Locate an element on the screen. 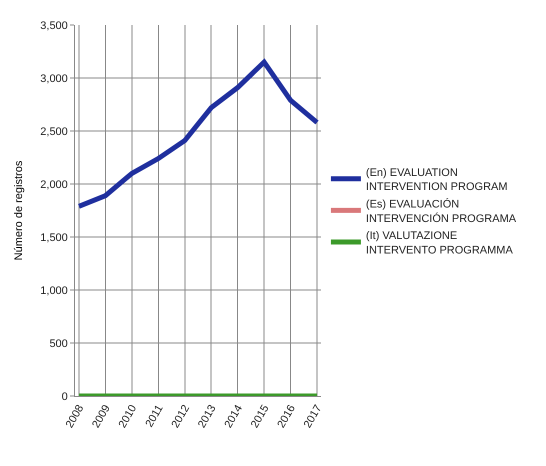  legend-label: (It) VALUTAZIONE INTERVENTO PROGRAMMA is located at coordinates (440, 243).